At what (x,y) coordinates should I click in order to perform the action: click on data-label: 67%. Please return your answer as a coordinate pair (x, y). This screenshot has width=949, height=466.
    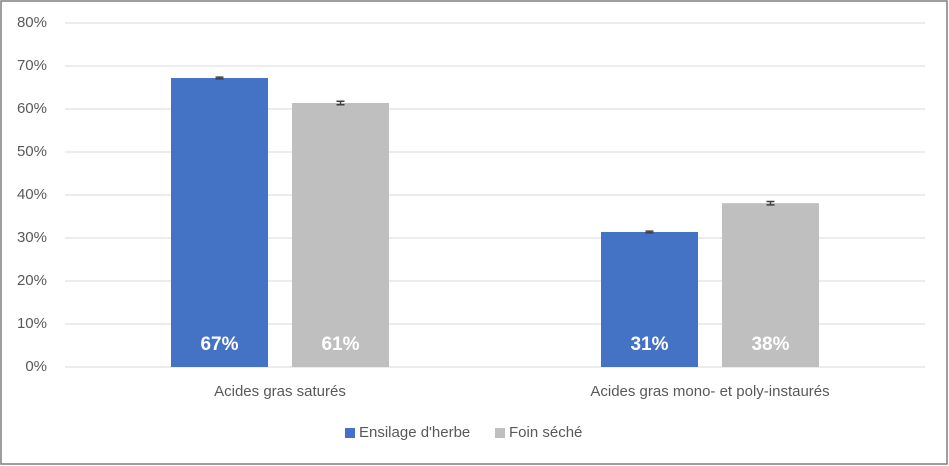
    Looking at the image, I should click on (219, 344).